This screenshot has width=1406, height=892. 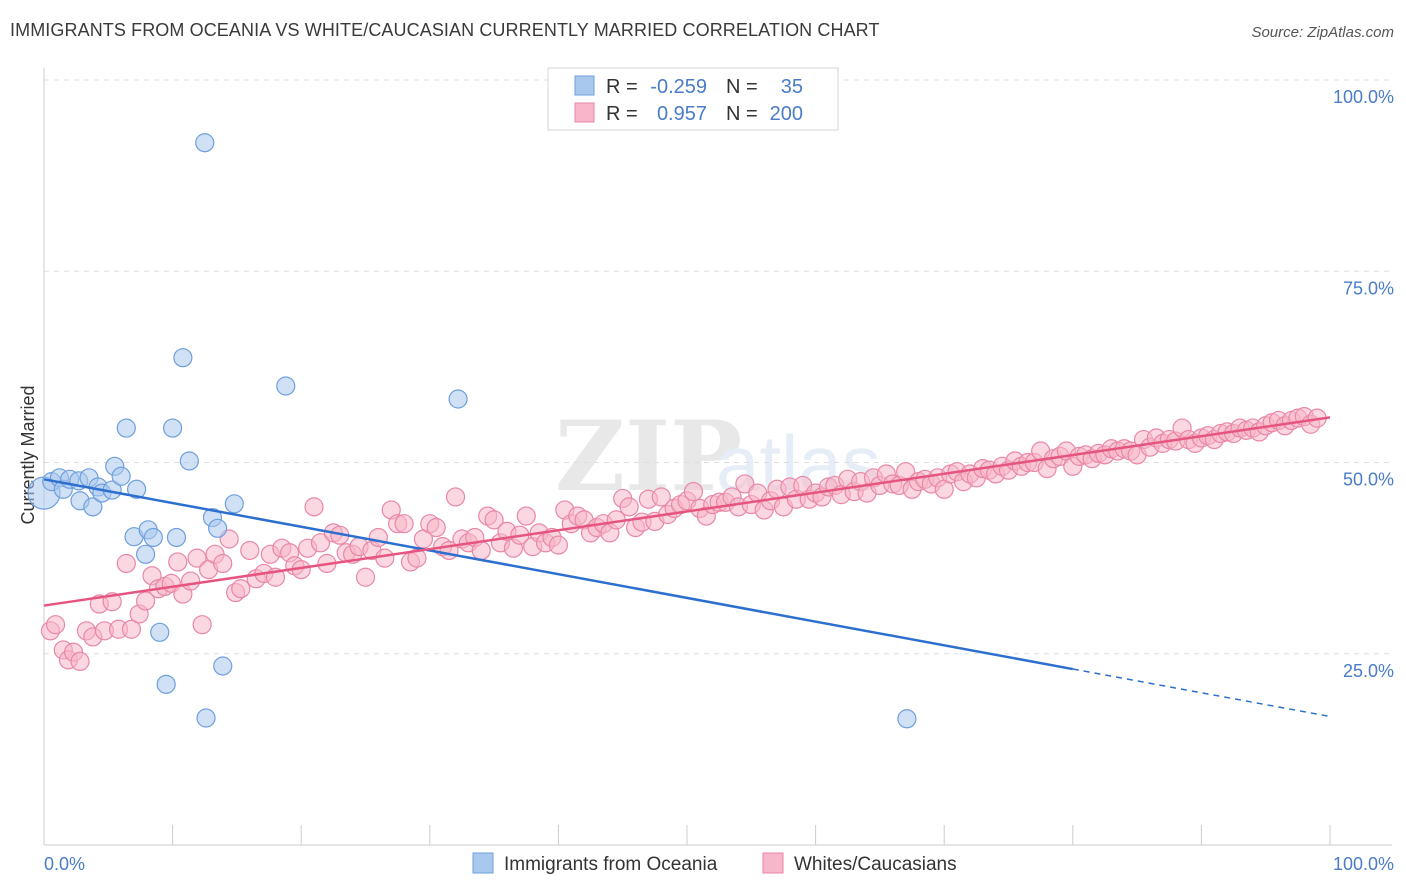 I want to click on y-tick-label-25: 25.0%, so click(x=1368, y=671).